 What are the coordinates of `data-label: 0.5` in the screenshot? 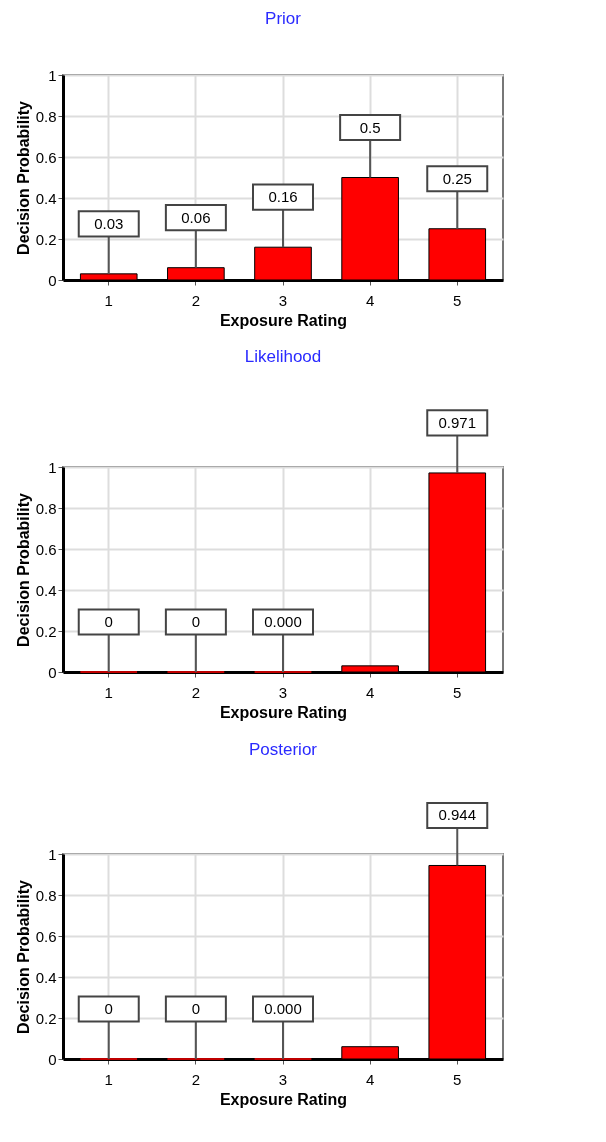 It's located at (370, 127).